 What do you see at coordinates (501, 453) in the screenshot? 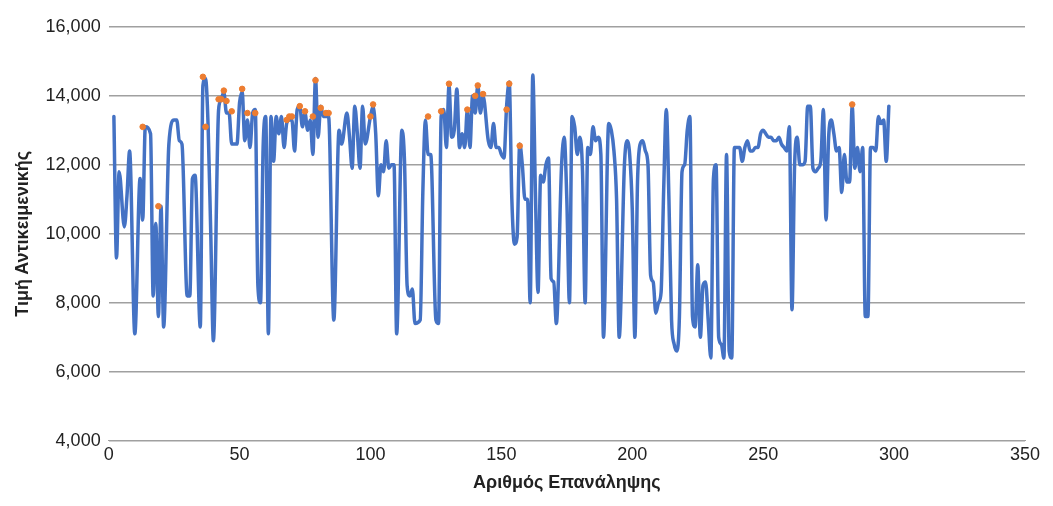
I see `x-tick-label: 150` at bounding box center [501, 453].